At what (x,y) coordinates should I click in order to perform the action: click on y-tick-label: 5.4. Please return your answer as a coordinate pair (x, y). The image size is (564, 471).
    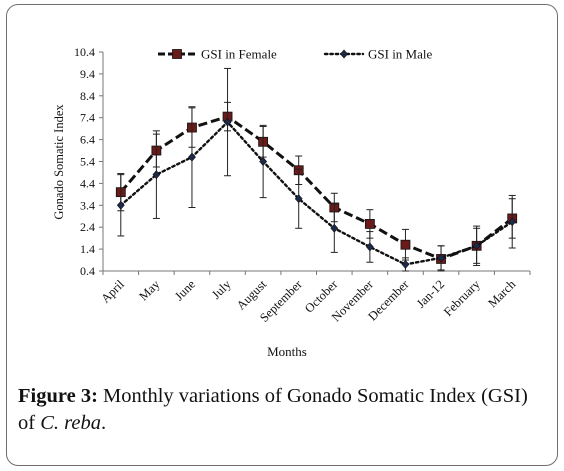
    Looking at the image, I should click on (87, 162).